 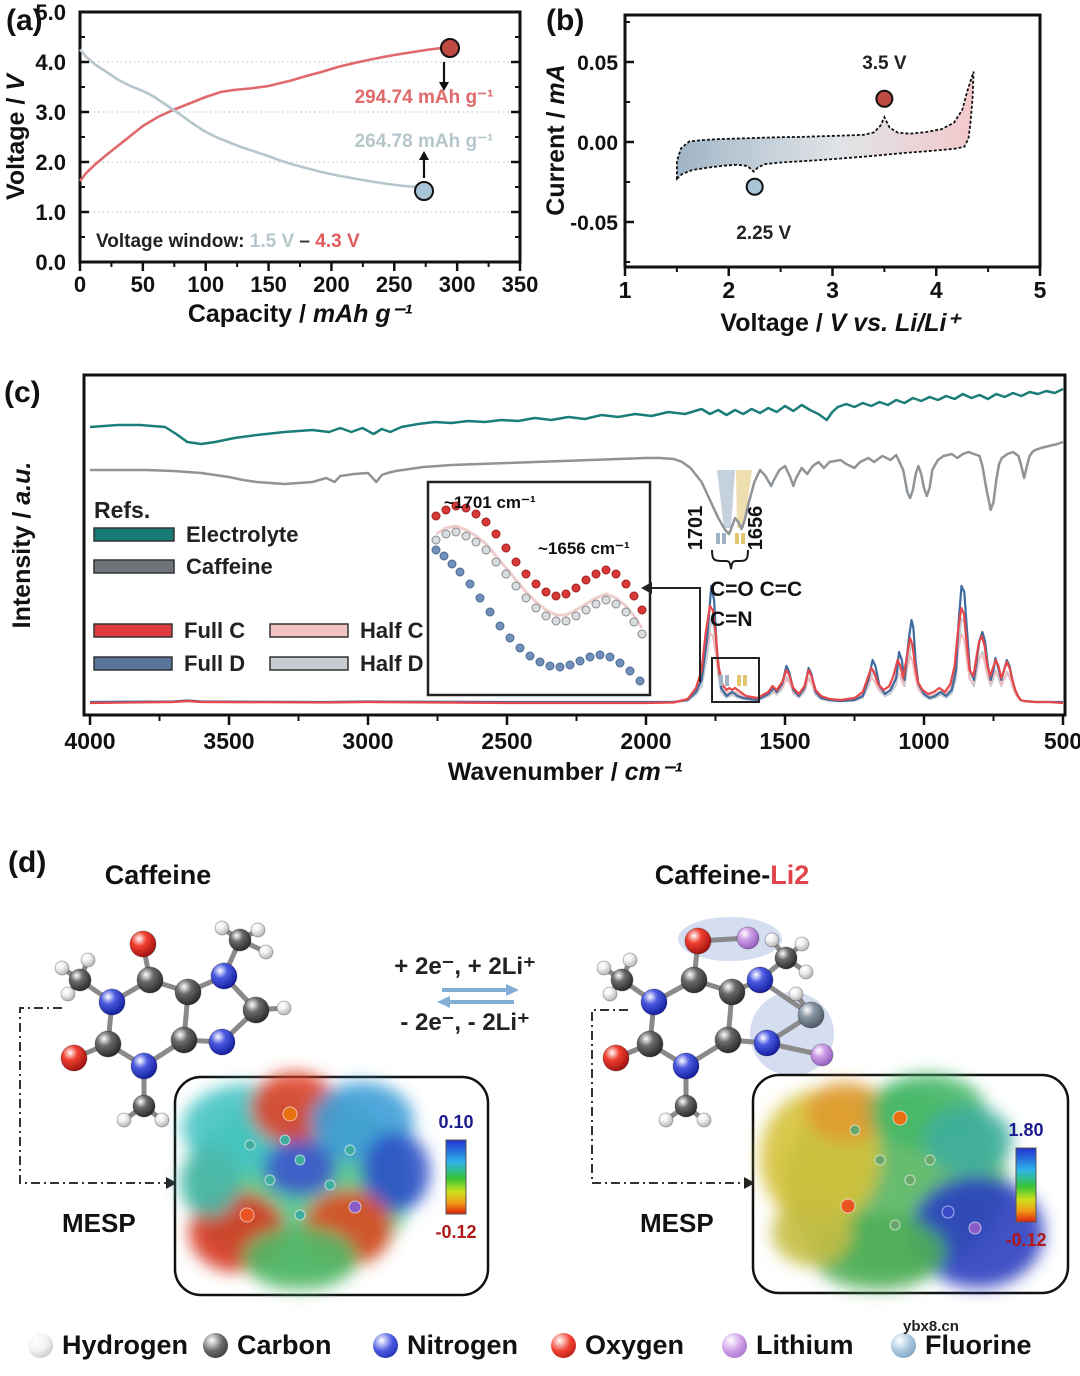 What do you see at coordinates (158, 875) in the screenshot?
I see `caffeine-title: Caffeine` at bounding box center [158, 875].